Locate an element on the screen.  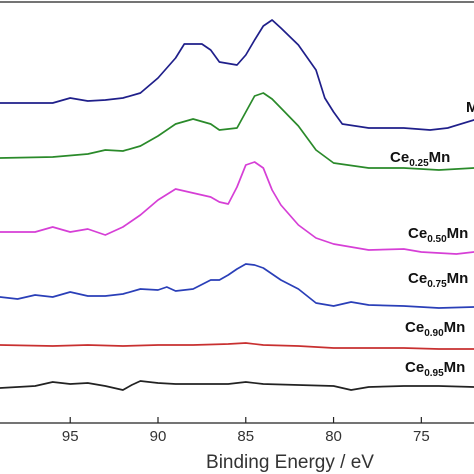
series-label-4: Ce0.90Mn is located at coordinates (435, 329).